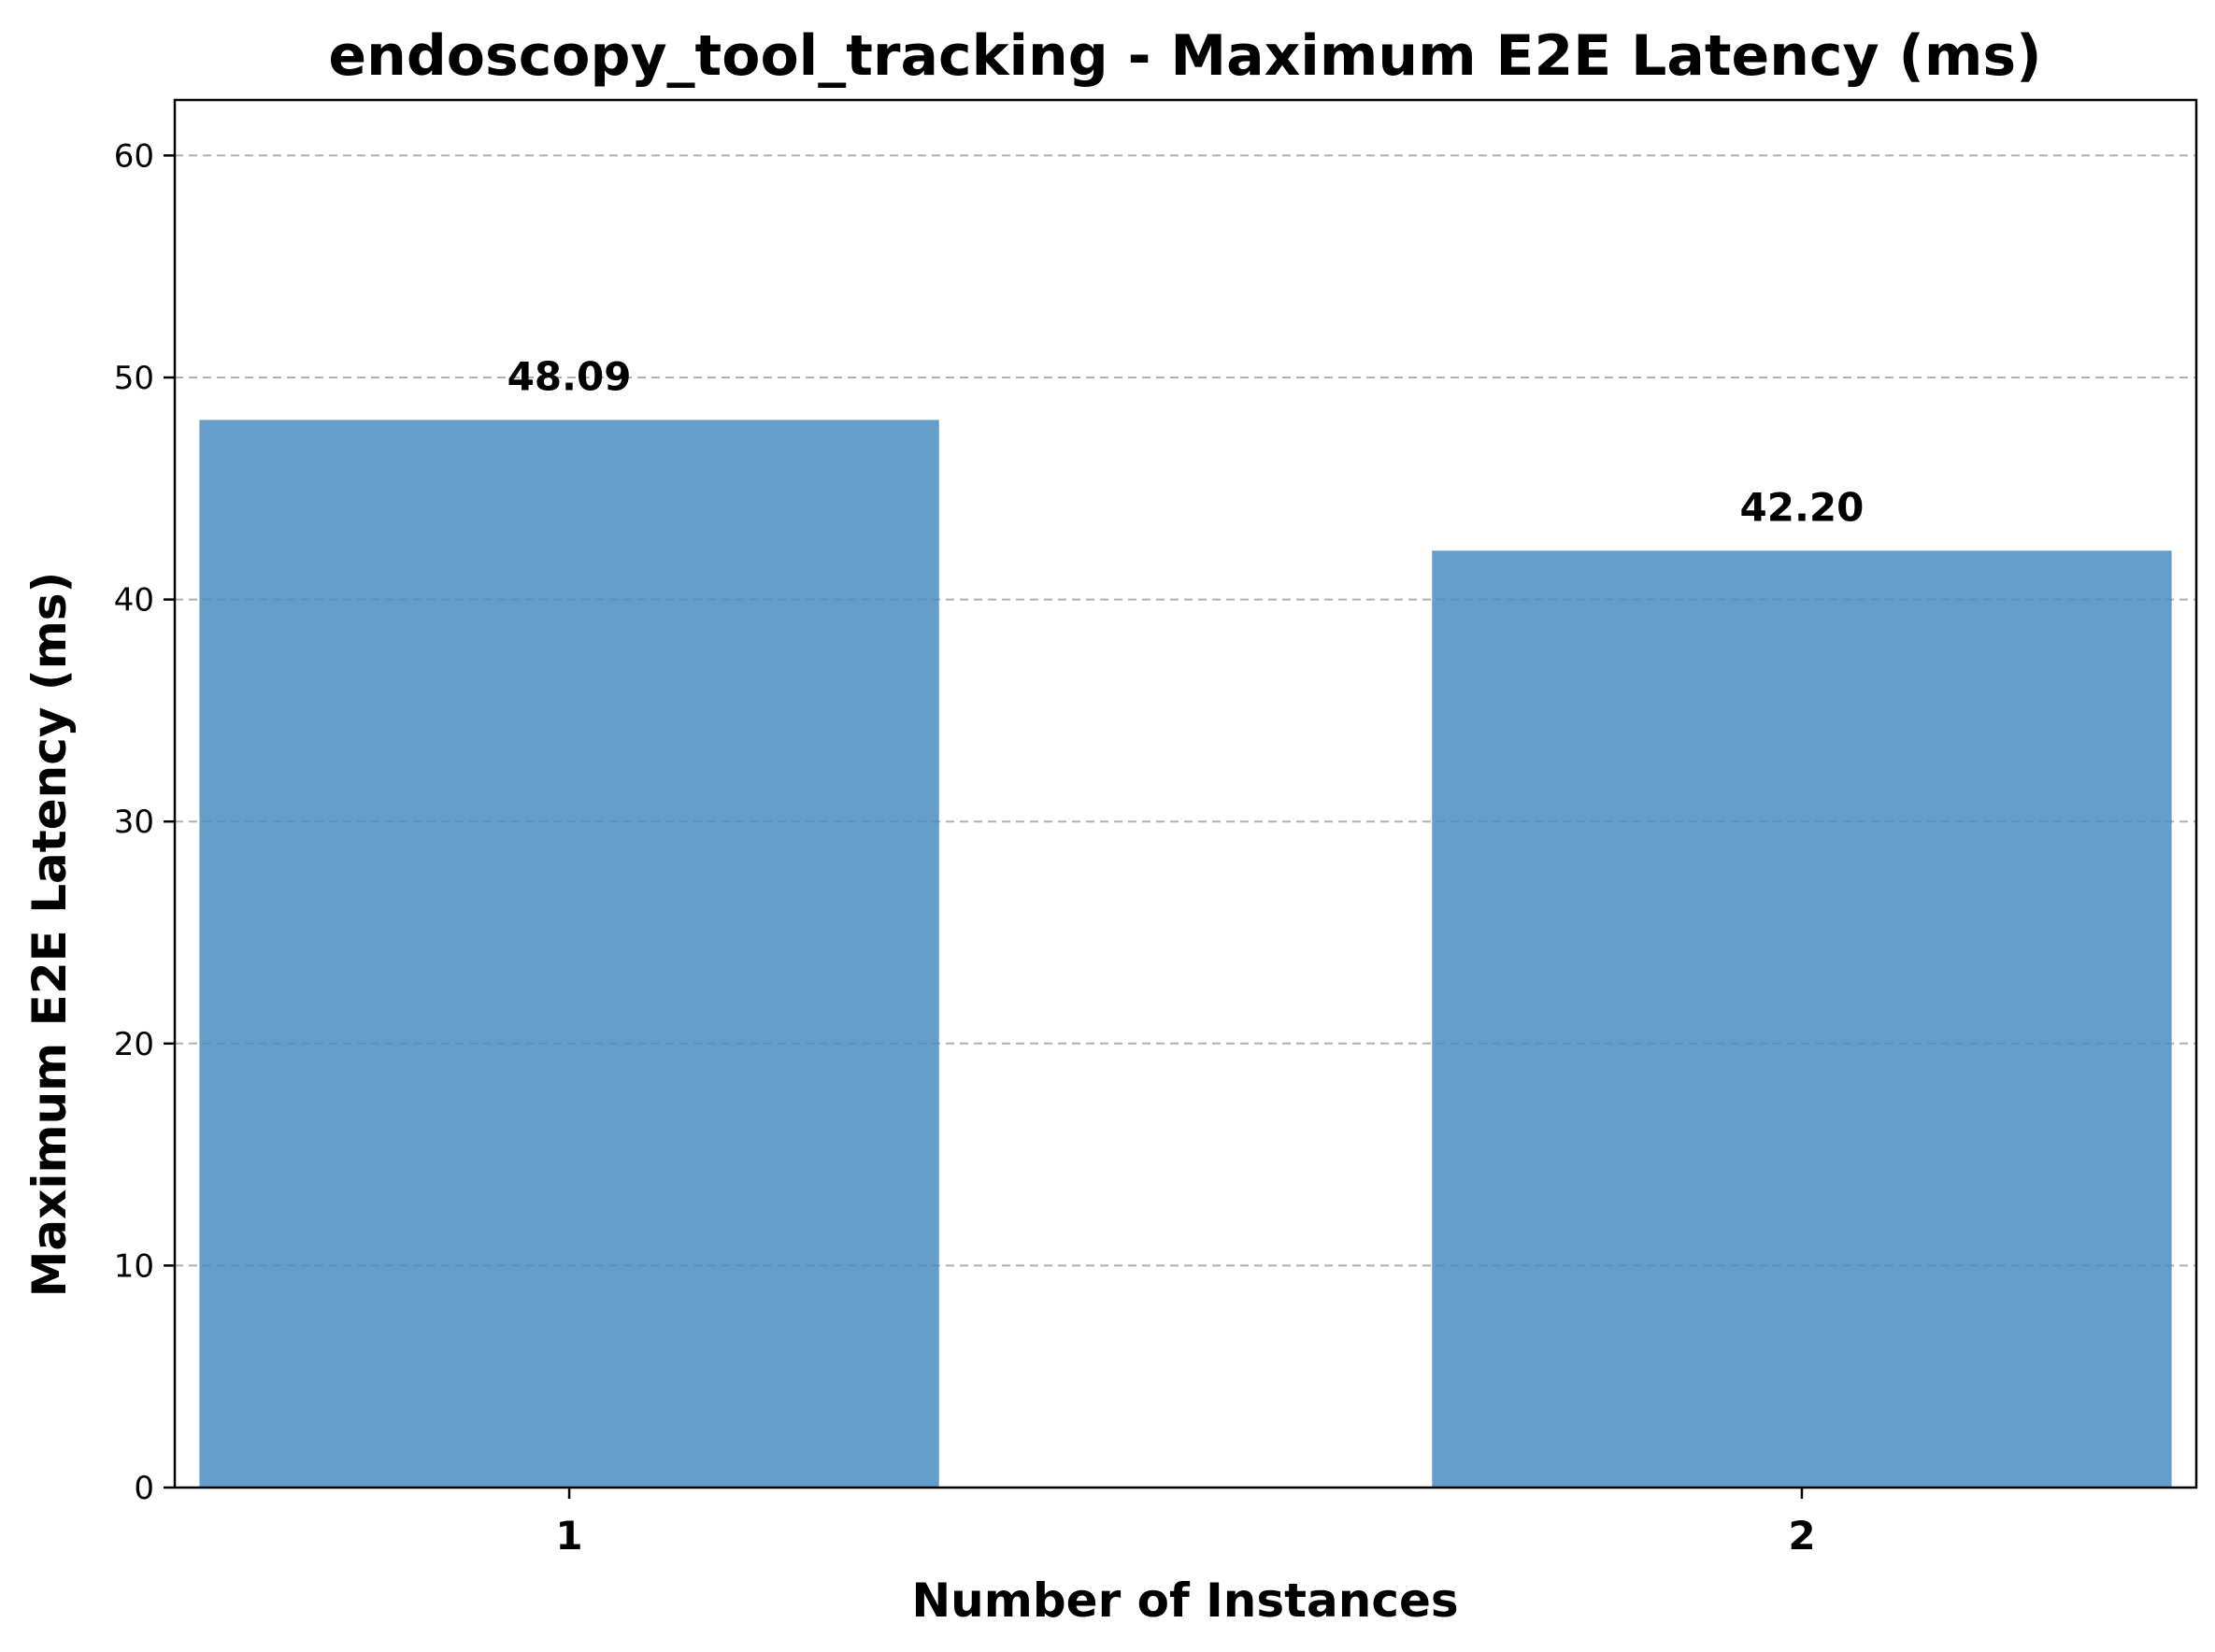 The image size is (2215, 1652). Describe the element at coordinates (134, 601) in the screenshot. I see `y-tick-label: 40` at that location.